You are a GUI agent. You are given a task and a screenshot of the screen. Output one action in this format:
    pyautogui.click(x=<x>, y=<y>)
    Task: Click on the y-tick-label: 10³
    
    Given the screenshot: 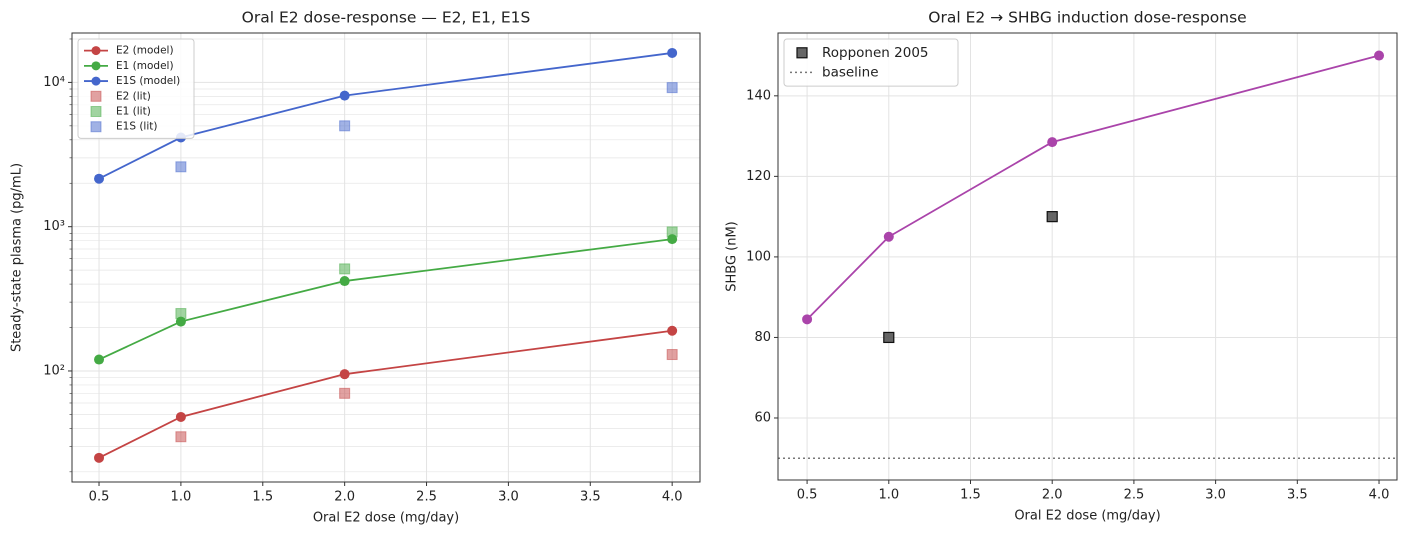 What is the action you would take?
    pyautogui.click(x=54, y=226)
    